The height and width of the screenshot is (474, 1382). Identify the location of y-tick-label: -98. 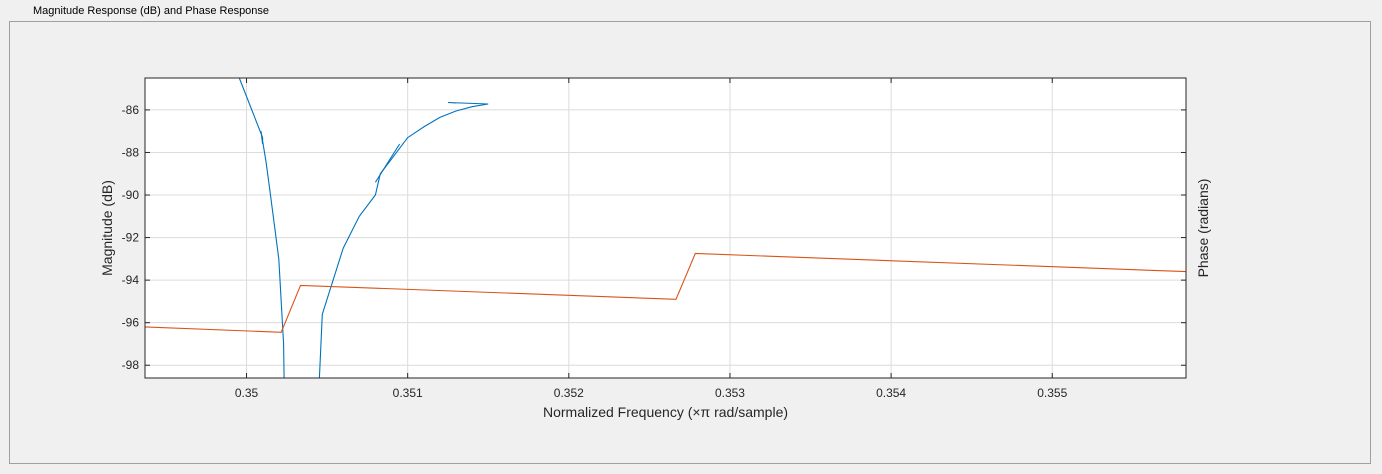
(131, 365).